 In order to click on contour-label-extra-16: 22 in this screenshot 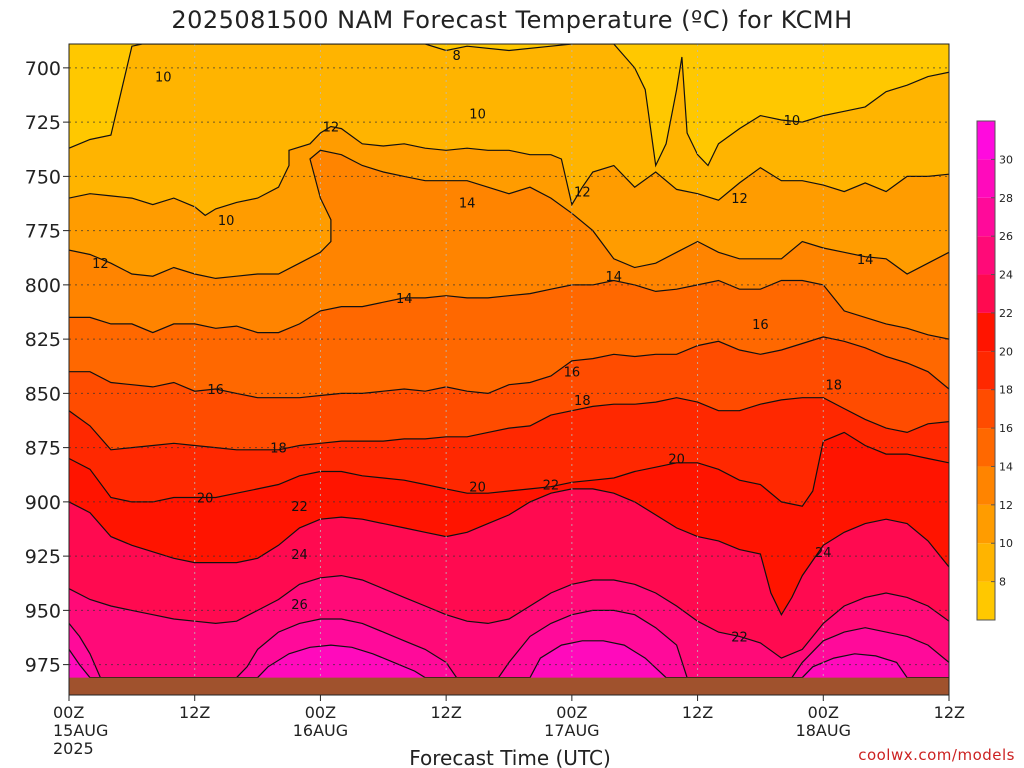, I will do `click(739, 637)`.